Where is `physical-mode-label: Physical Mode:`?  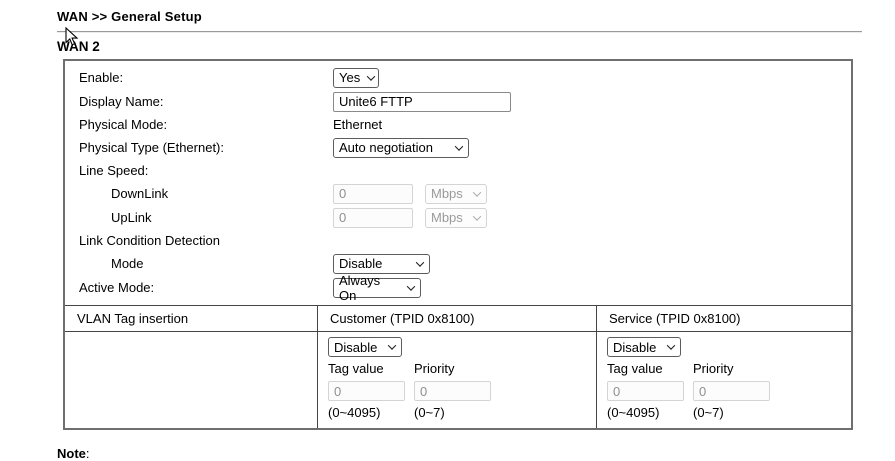 physical-mode-label: Physical Mode: is located at coordinates (123, 124).